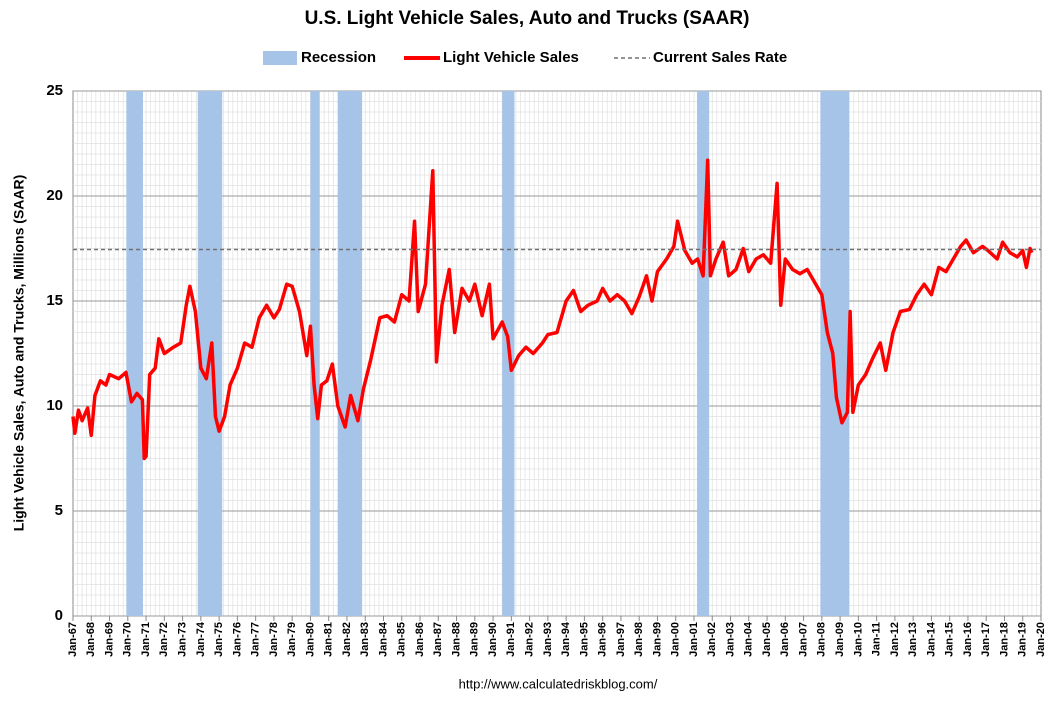 Image resolution: width=1055 pixels, height=709 pixels. What do you see at coordinates (950, 639) in the screenshot?
I see `x-tick-label: Jan-15` at bounding box center [950, 639].